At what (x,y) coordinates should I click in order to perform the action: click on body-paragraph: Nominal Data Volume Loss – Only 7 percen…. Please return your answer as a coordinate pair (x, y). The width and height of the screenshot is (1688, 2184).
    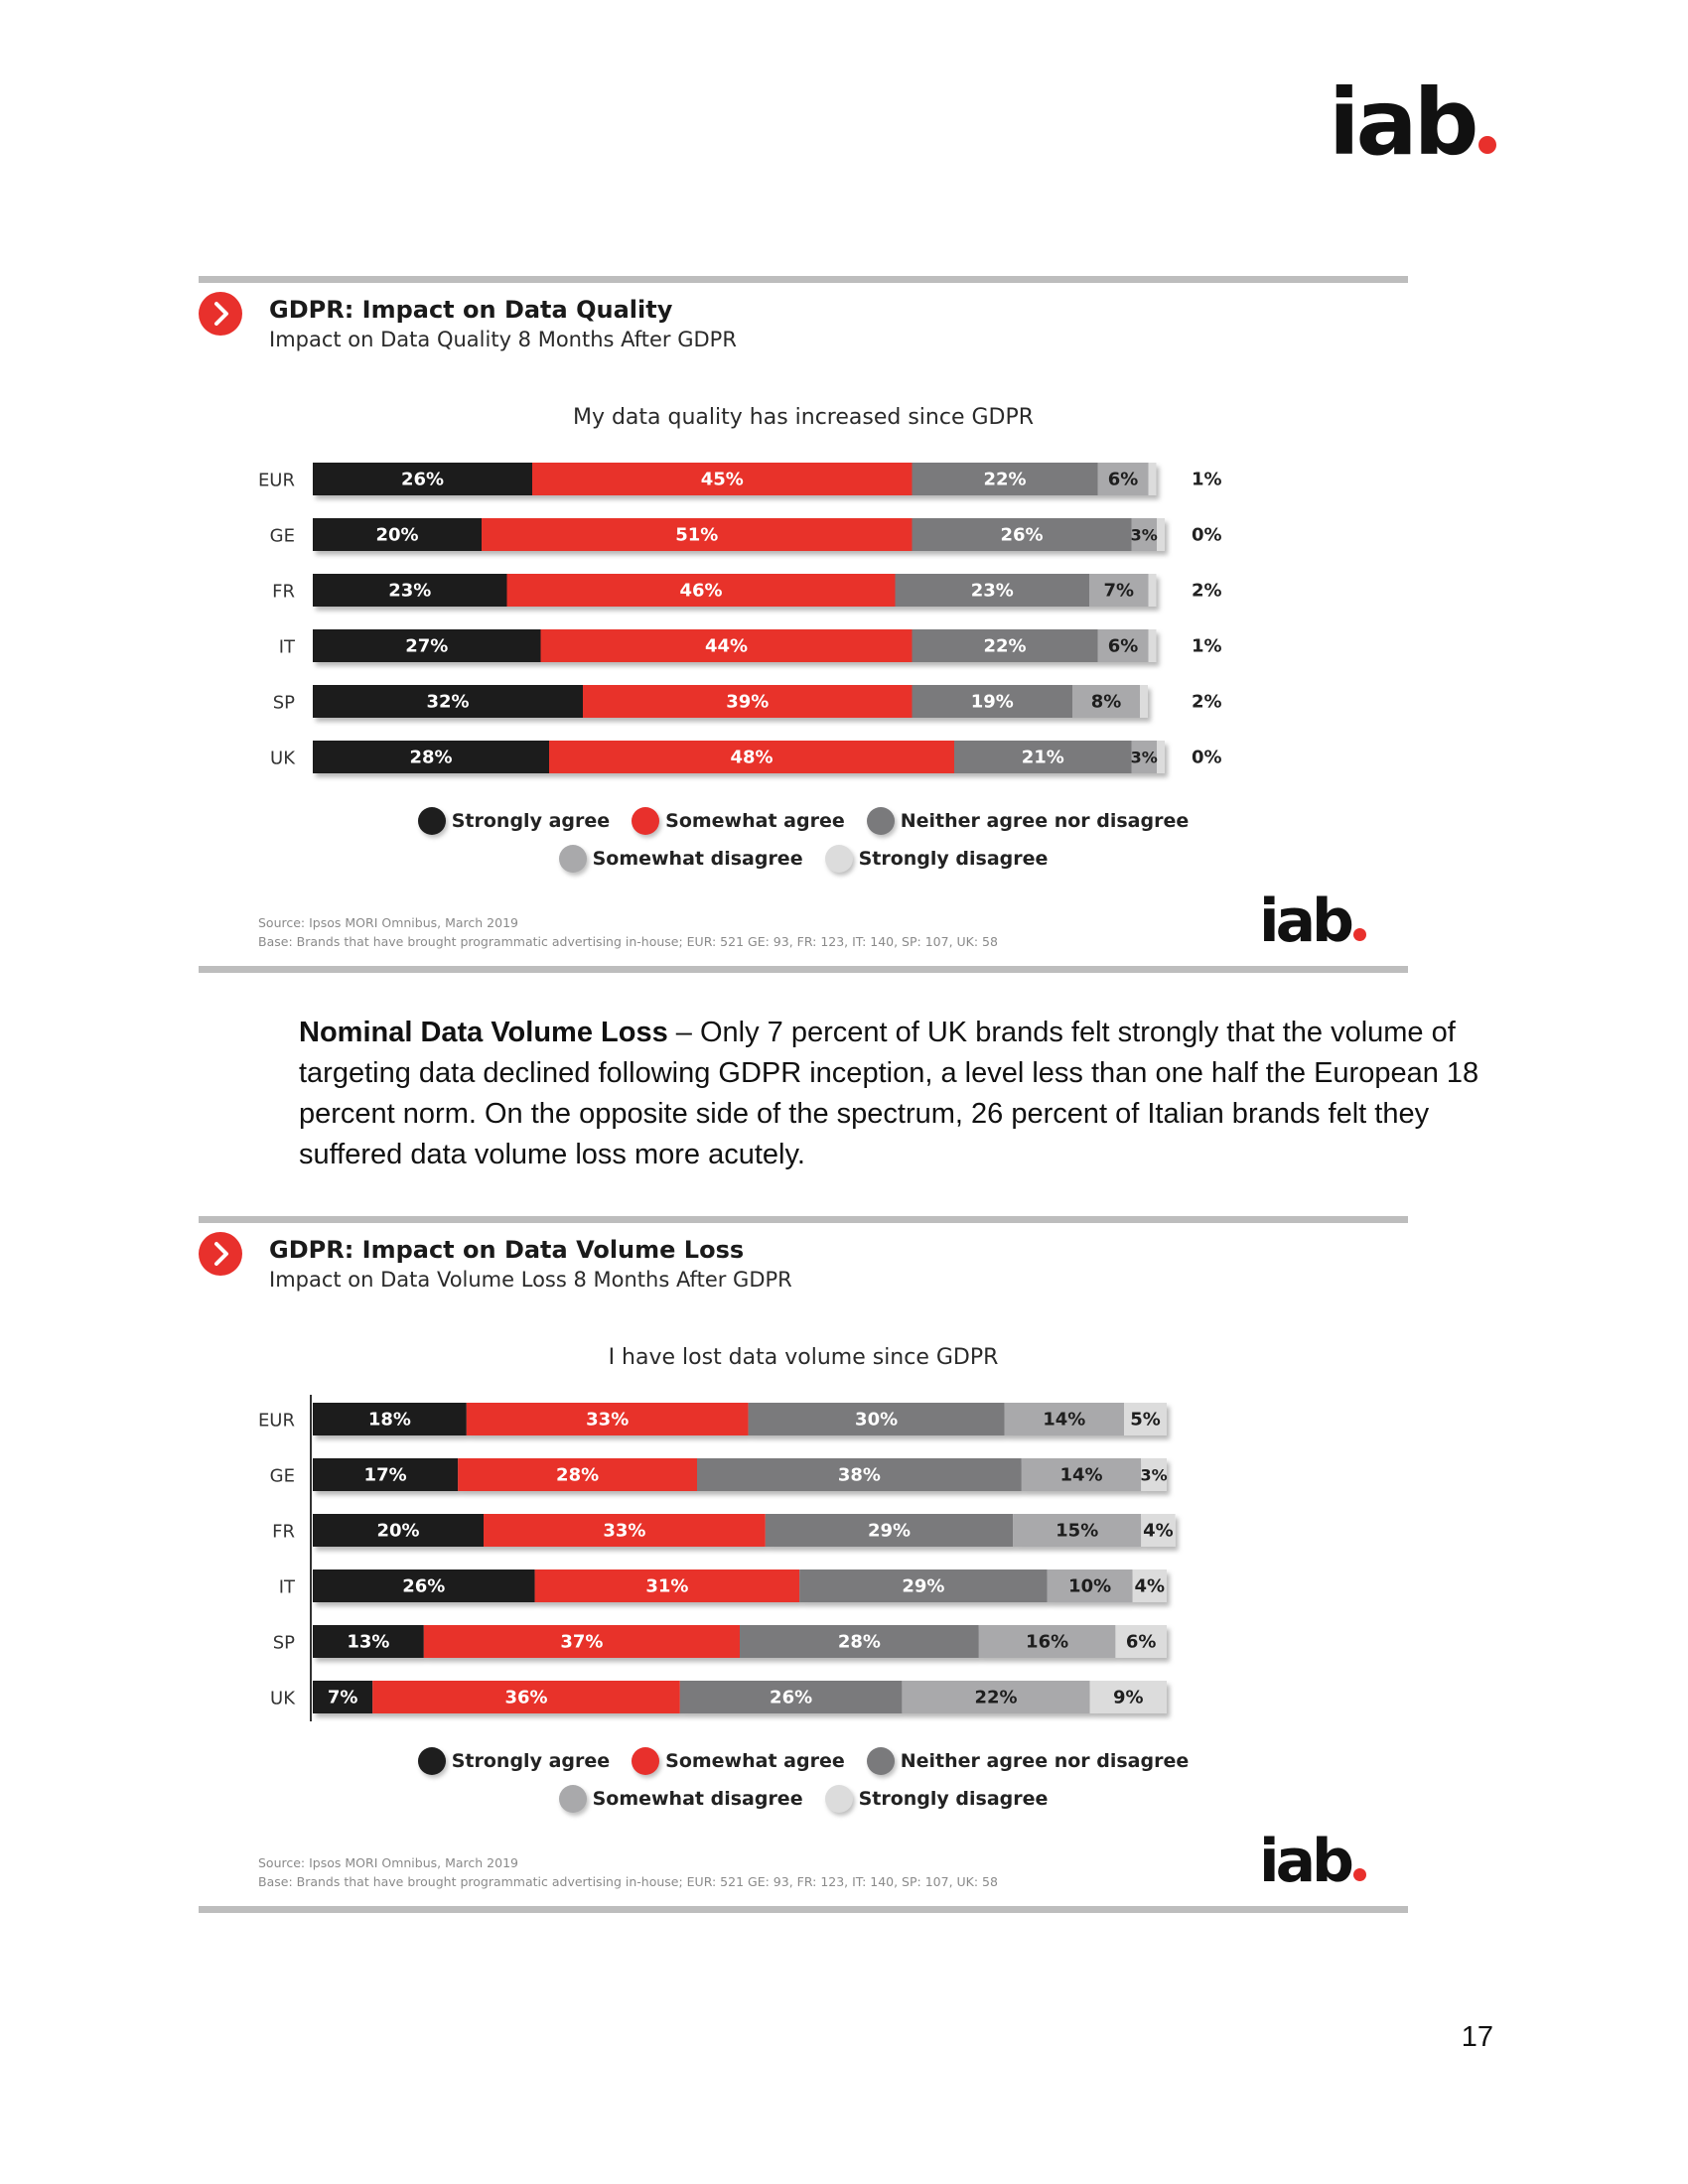
    Looking at the image, I should click on (909, 1094).